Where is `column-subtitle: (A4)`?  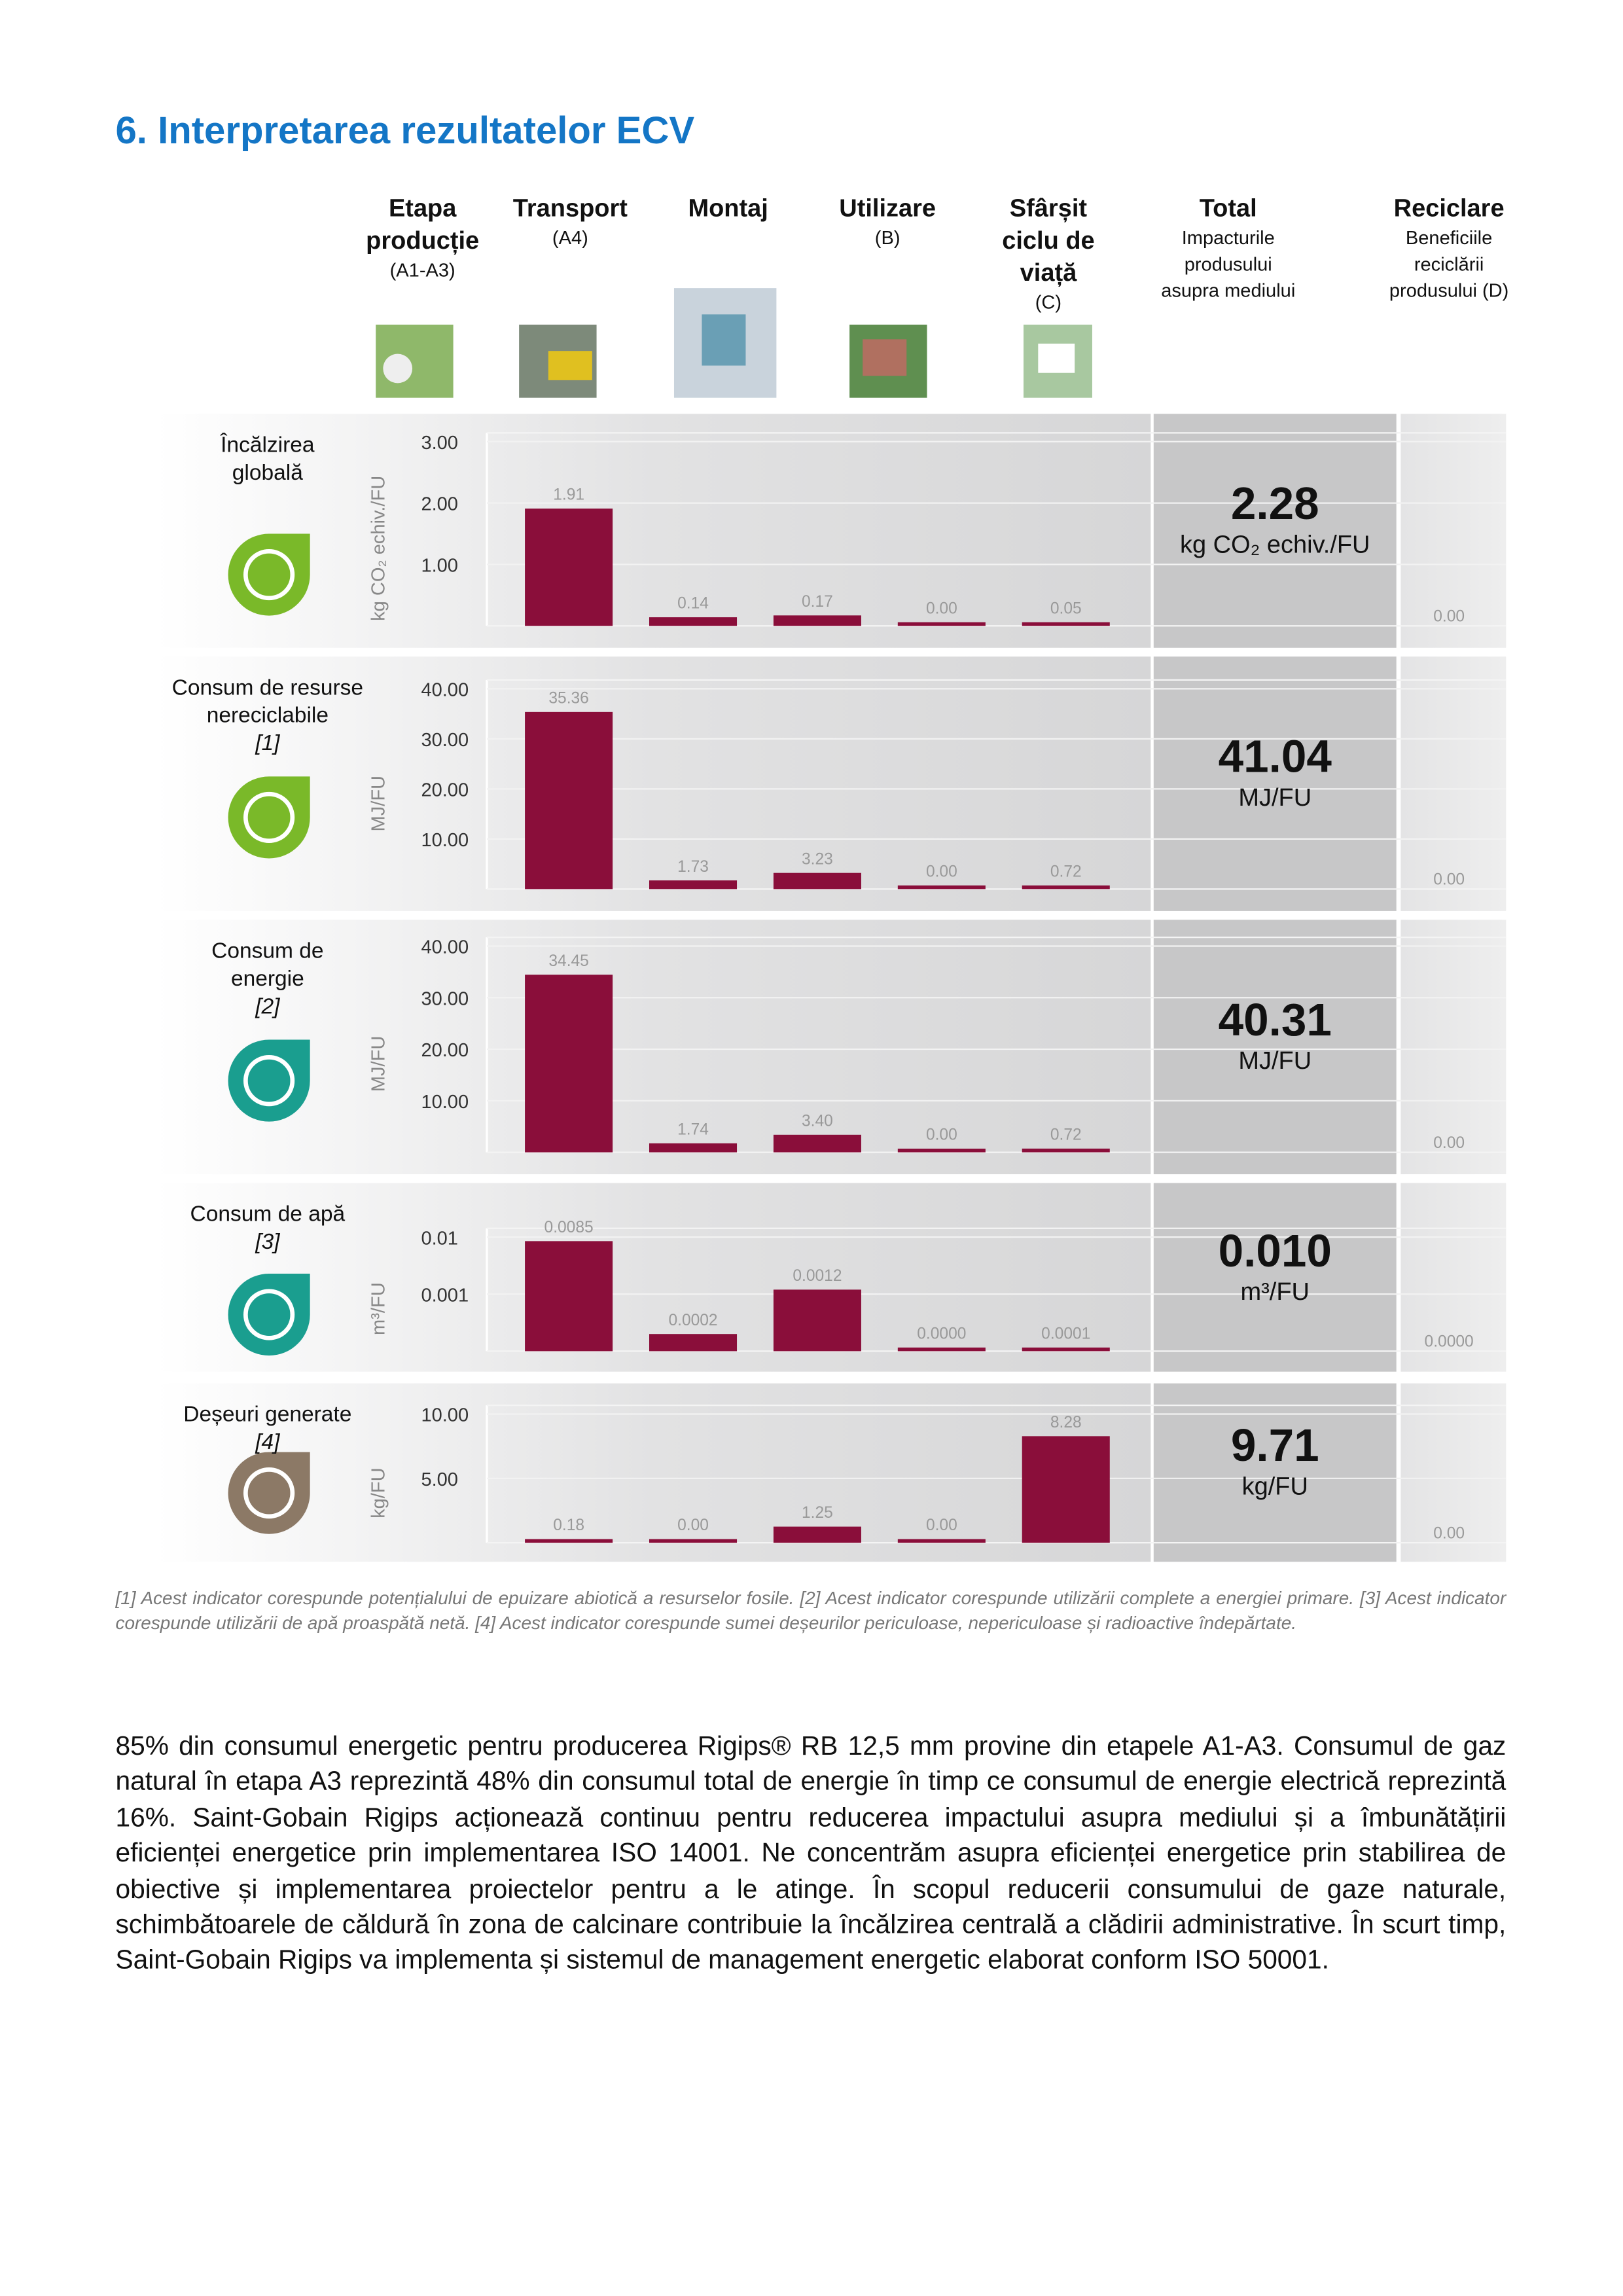 column-subtitle: (A4) is located at coordinates (570, 237).